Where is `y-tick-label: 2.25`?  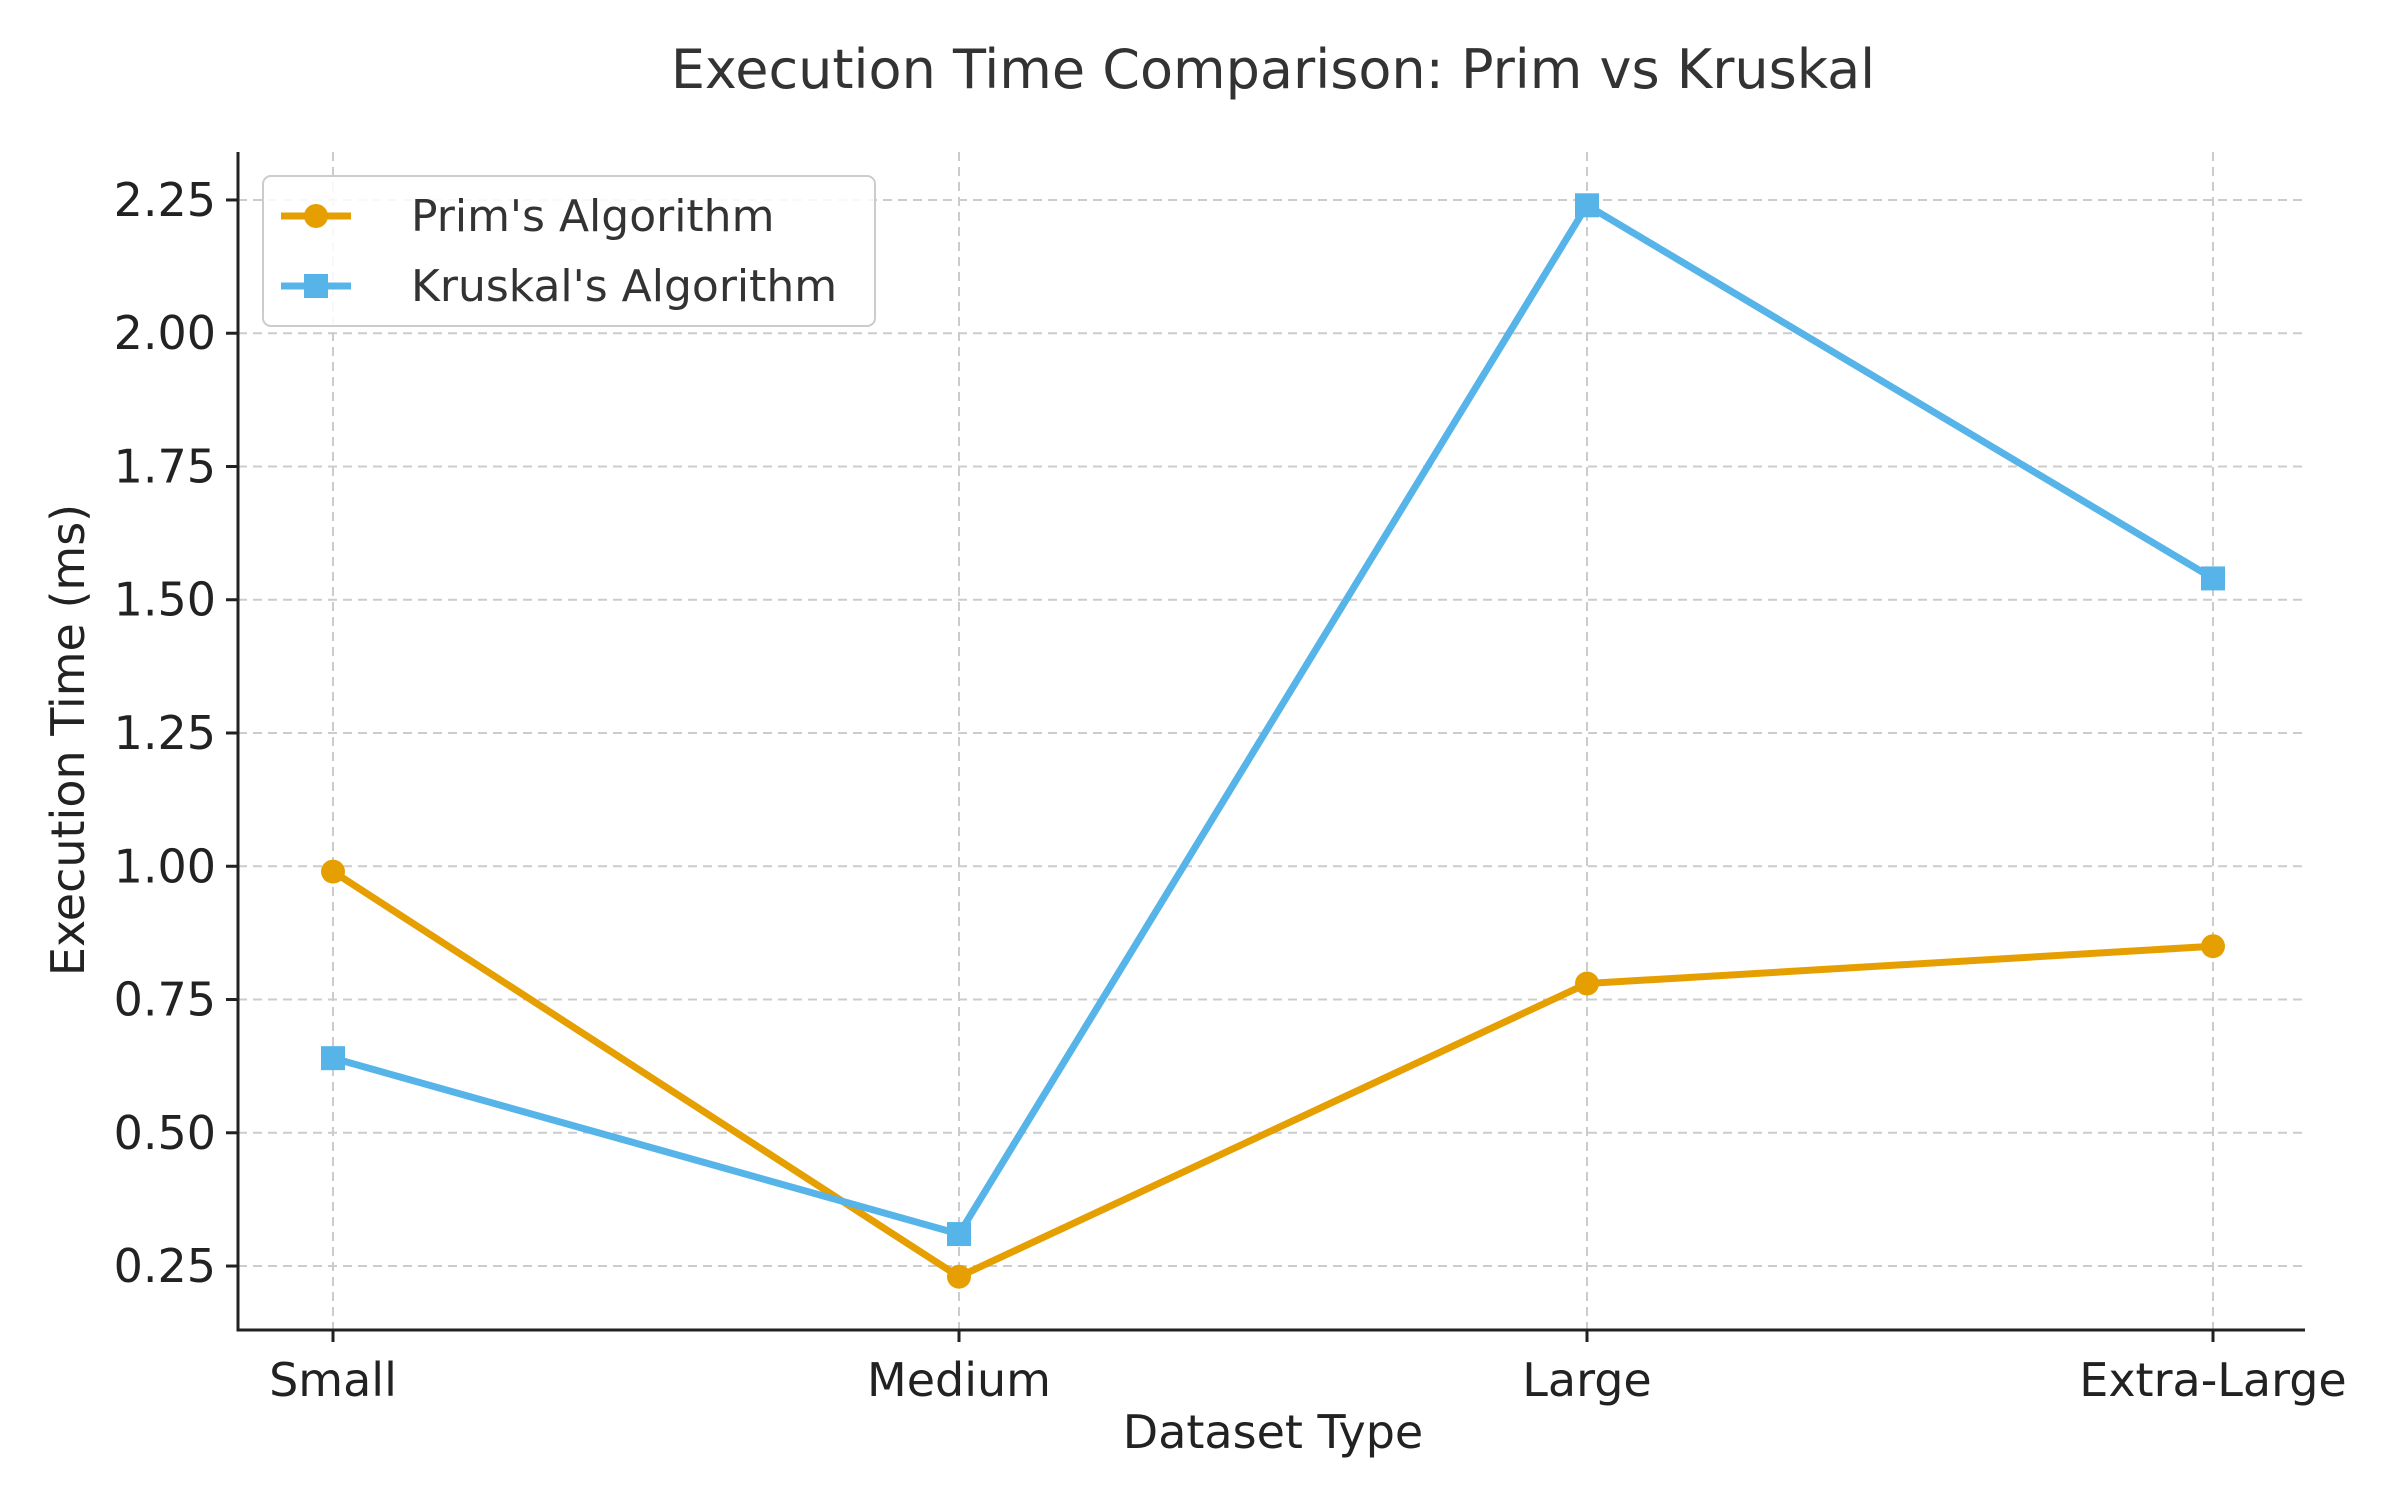
y-tick-label: 2.25 is located at coordinates (165, 200).